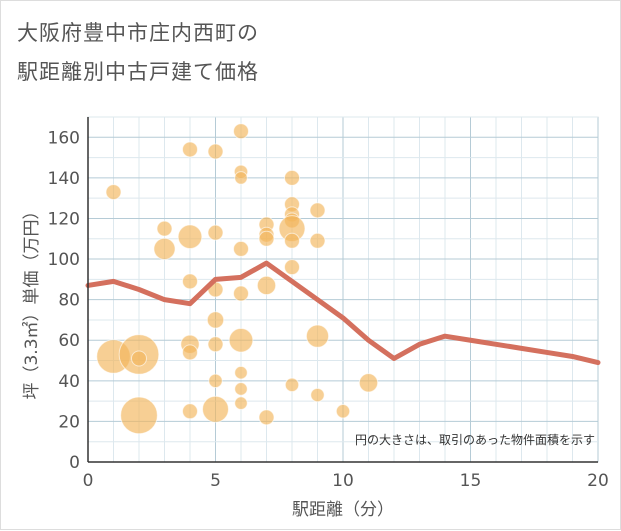 Image resolution: width=621 pixels, height=531 pixels. I want to click on y-tick-label: 100, so click(64, 260).